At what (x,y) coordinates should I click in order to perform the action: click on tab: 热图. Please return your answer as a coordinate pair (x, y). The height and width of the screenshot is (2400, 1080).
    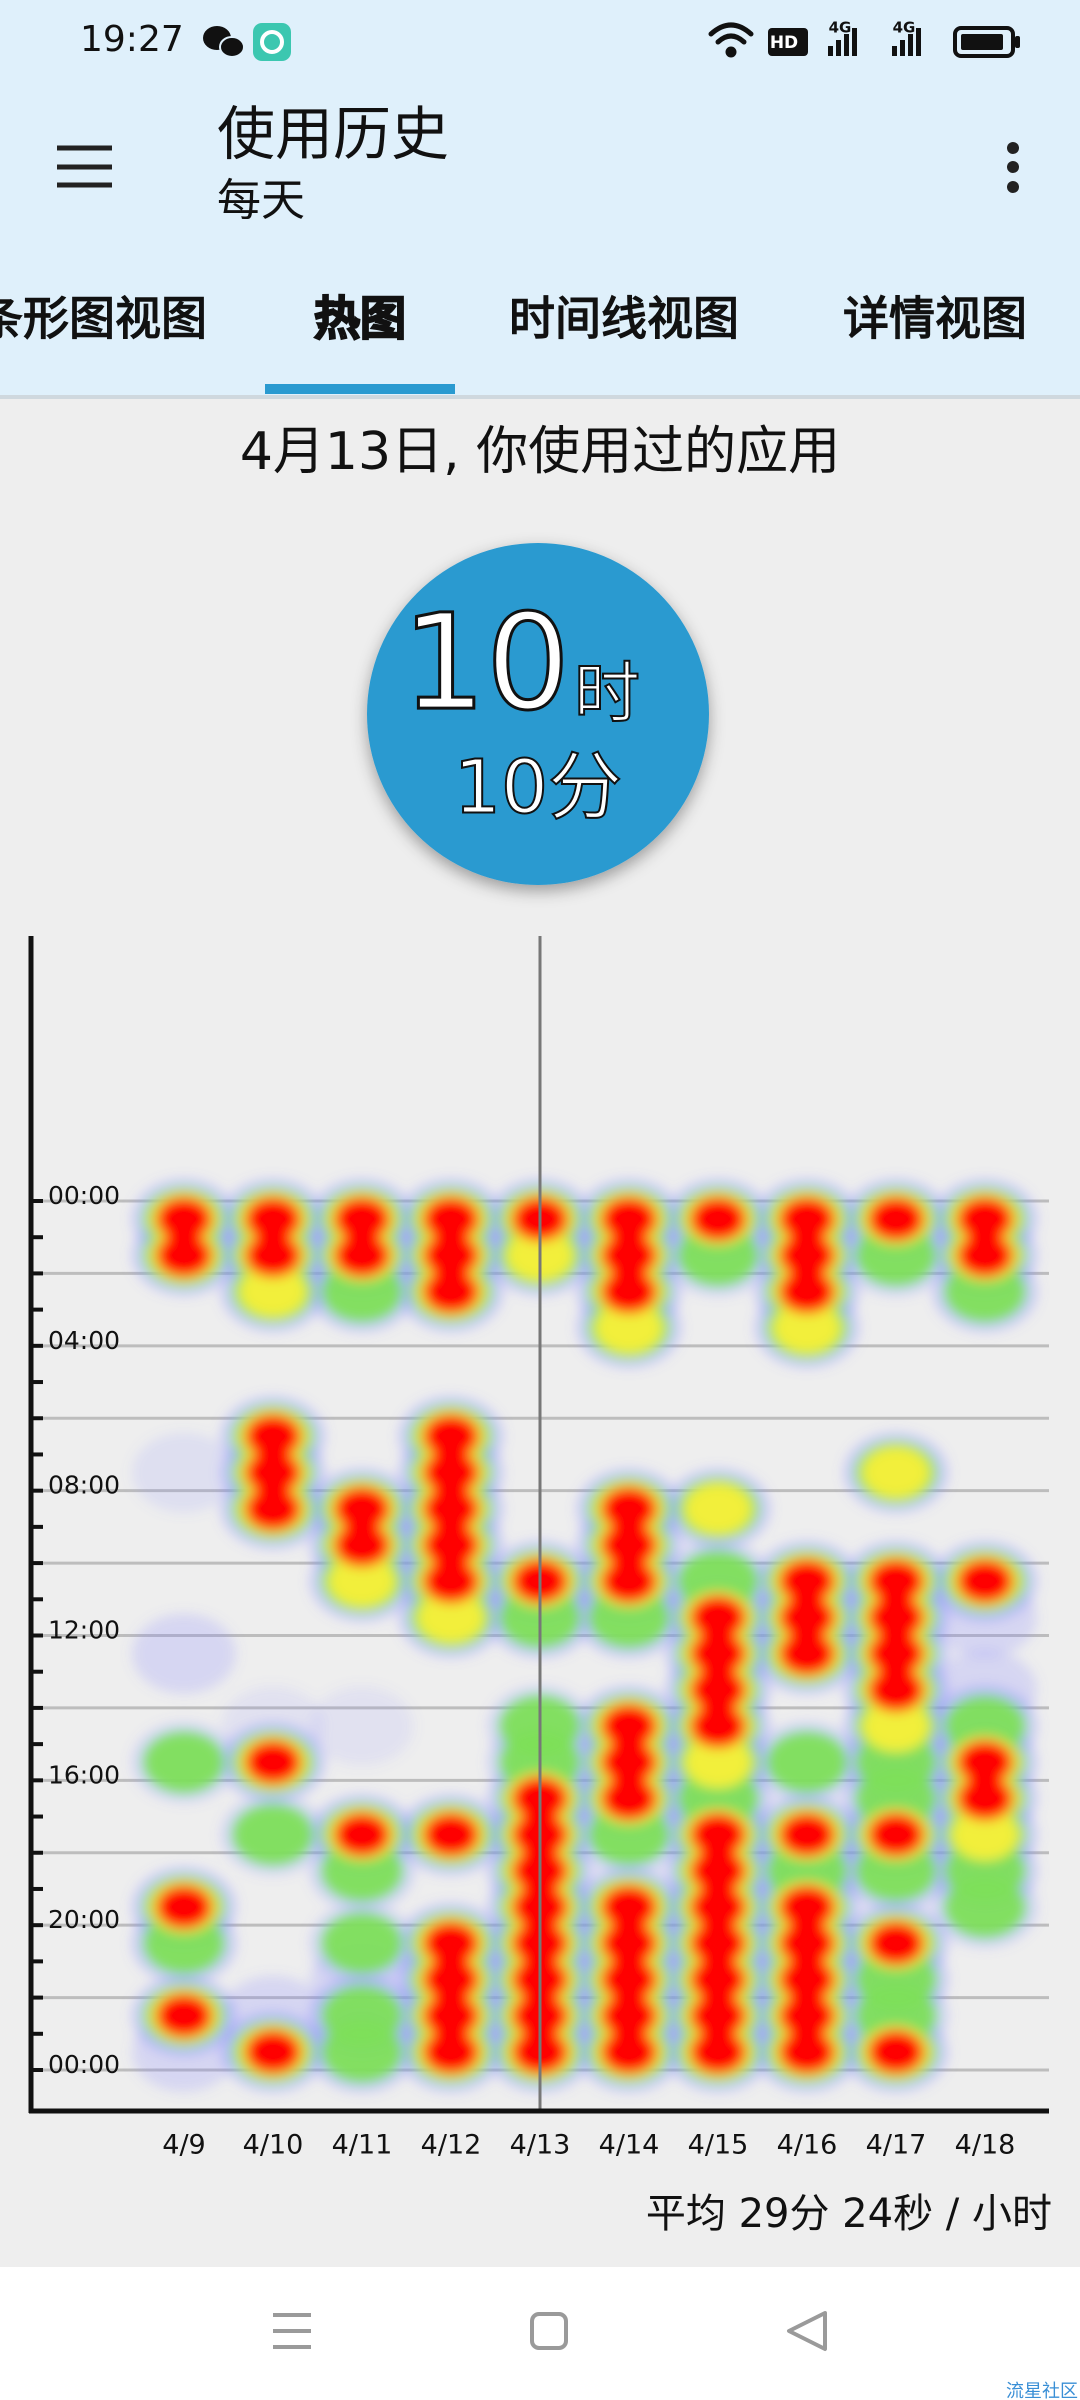
    Looking at the image, I should click on (360, 319).